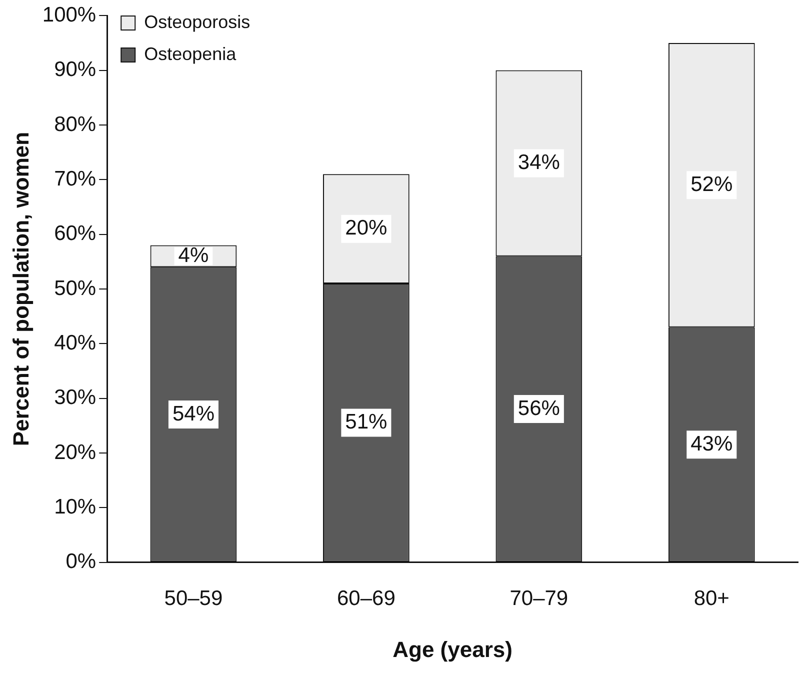  What do you see at coordinates (539, 408) in the screenshot?
I see `data-label: 56%` at bounding box center [539, 408].